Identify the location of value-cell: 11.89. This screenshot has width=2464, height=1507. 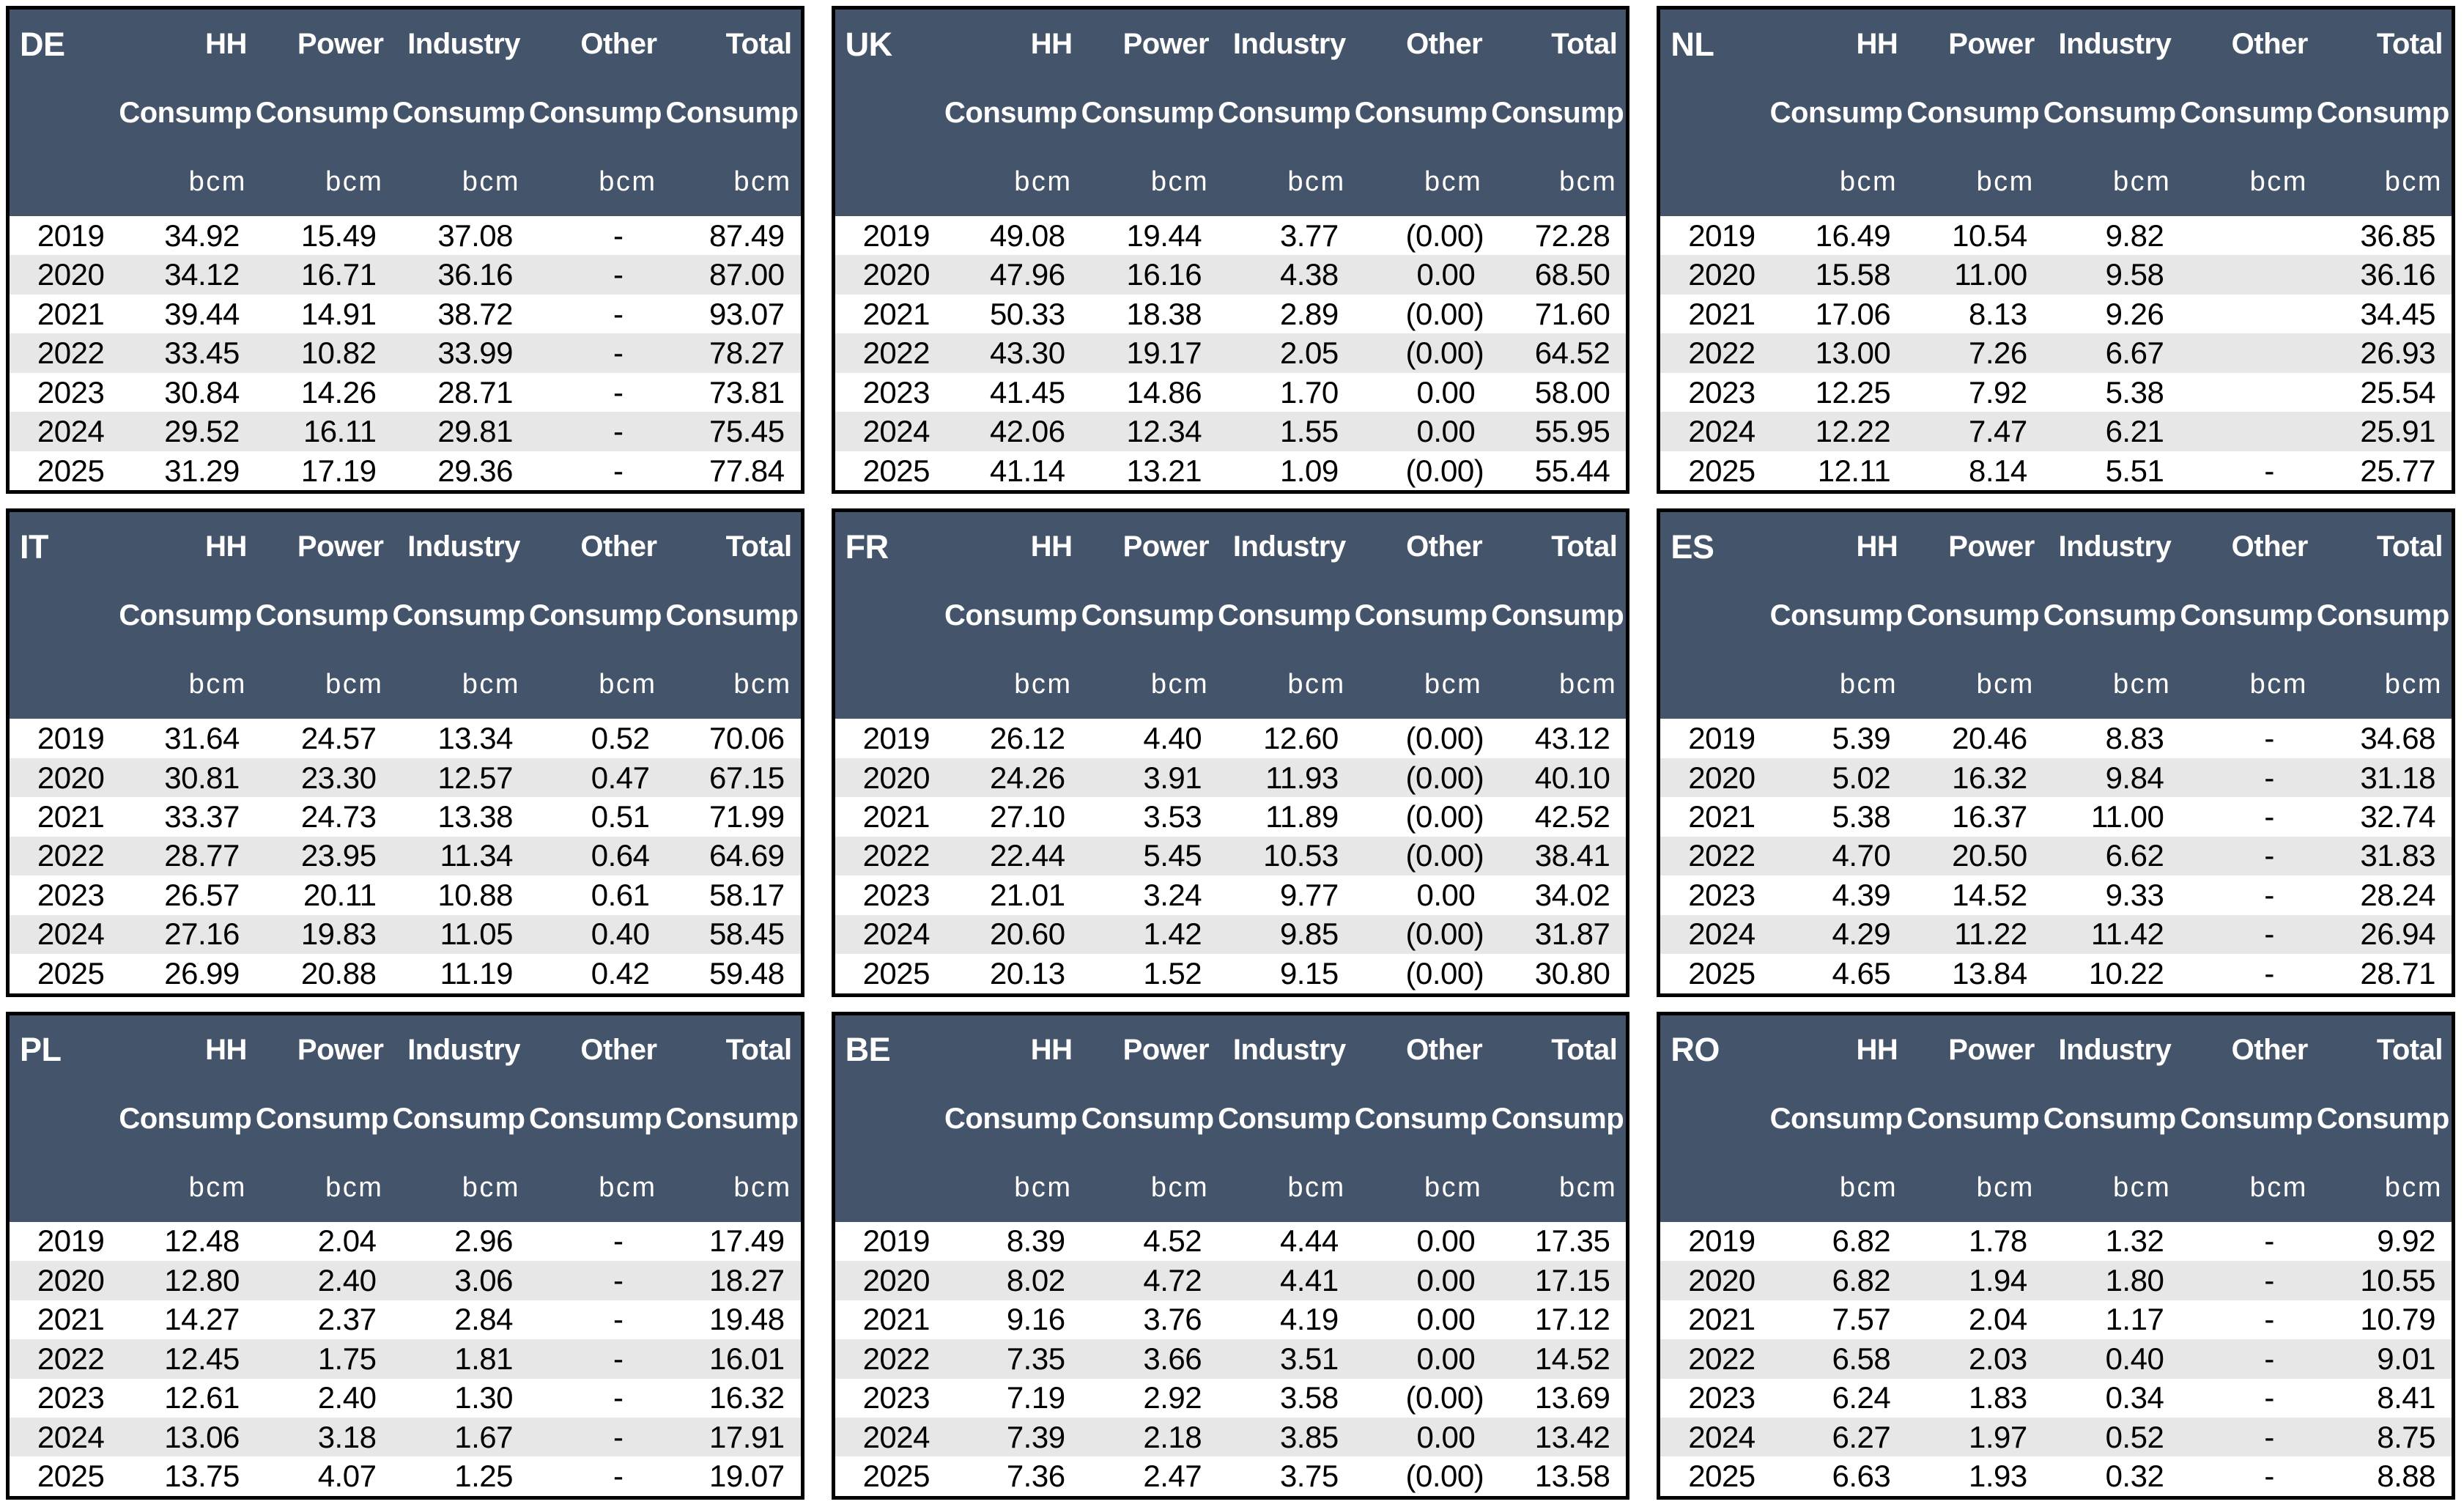
(1302, 817).